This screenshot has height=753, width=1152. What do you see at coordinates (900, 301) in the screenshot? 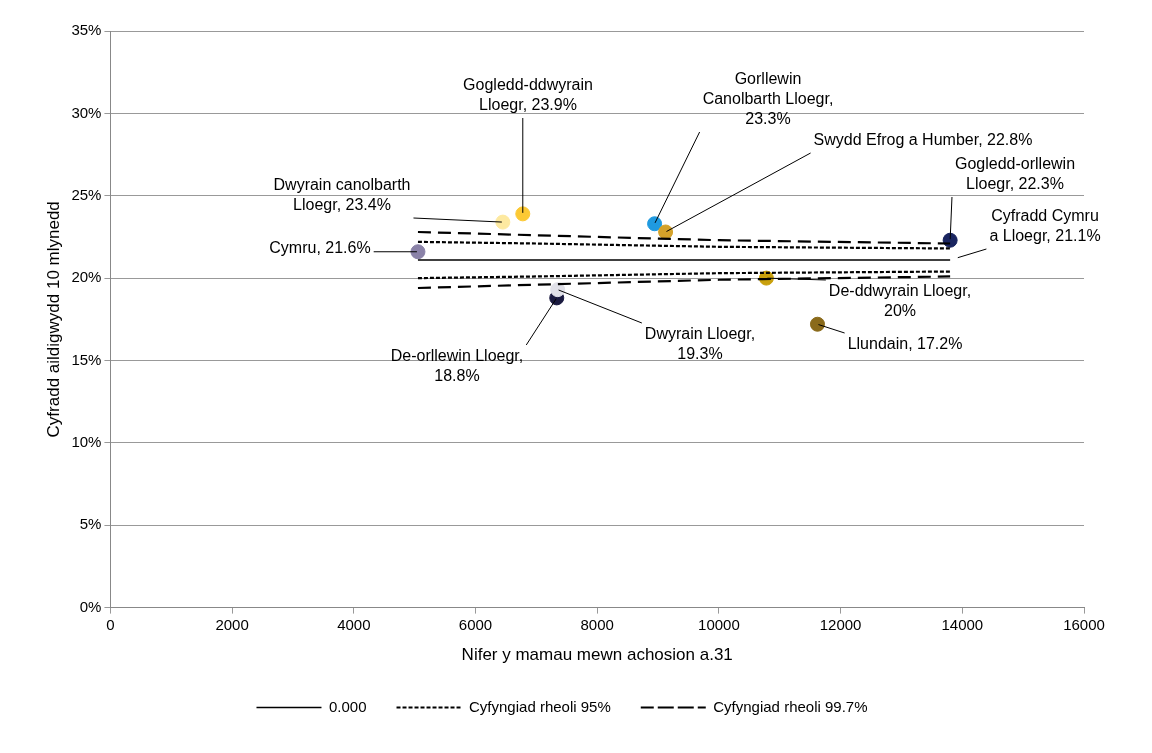
I see `annotation: De-ddwyrain Lloegr, 20%` at bounding box center [900, 301].